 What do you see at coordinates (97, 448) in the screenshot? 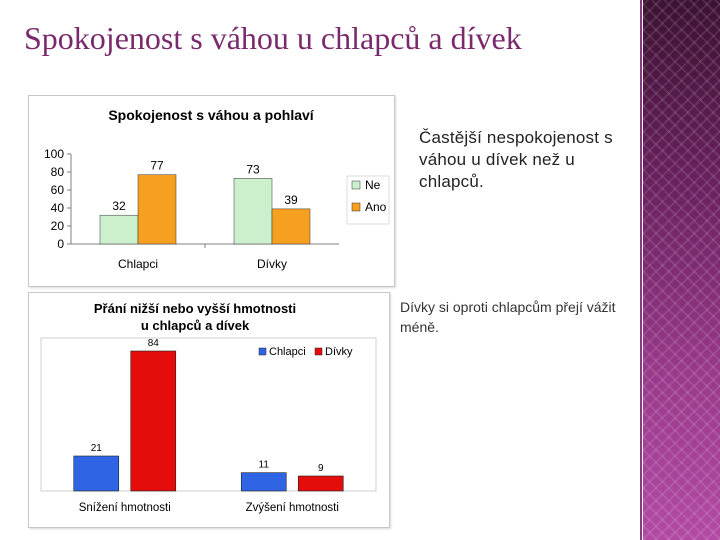
I see `chart2-data-label: 21` at bounding box center [97, 448].